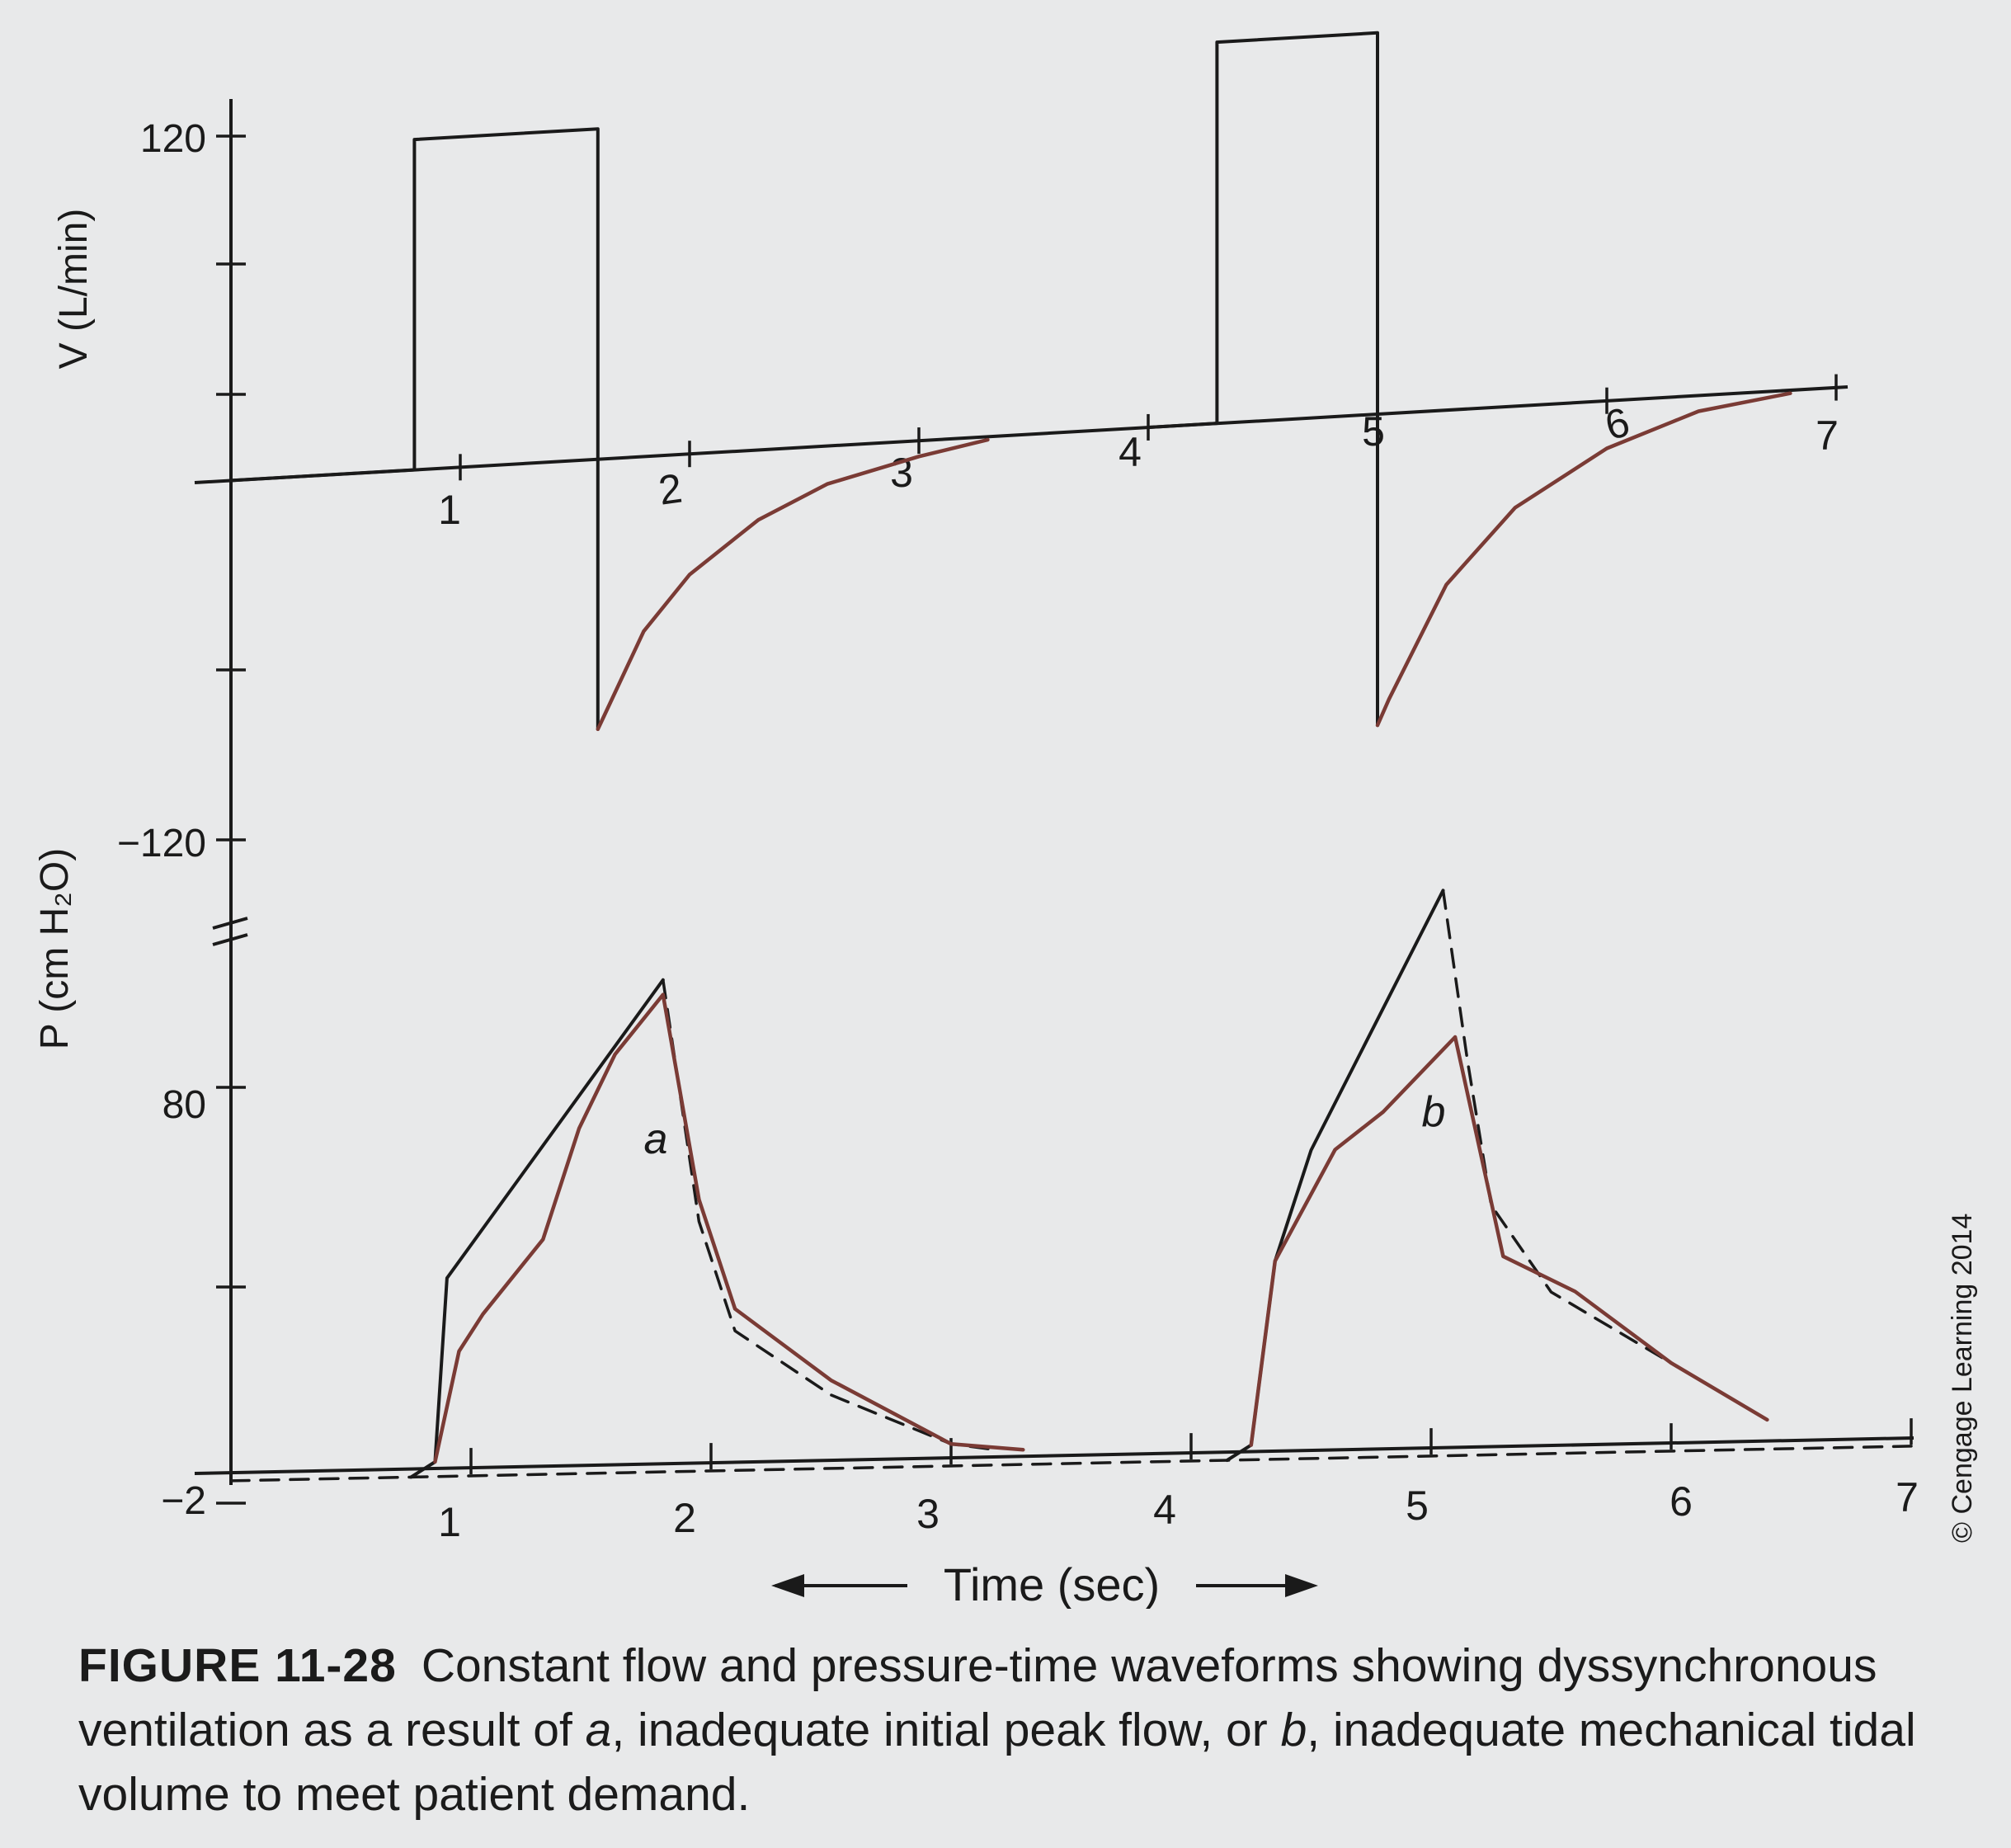 The width and height of the screenshot is (2011, 1848). Describe the element at coordinates (1052, 1583) in the screenshot. I see `time-axis-label: Time (sec)` at that location.